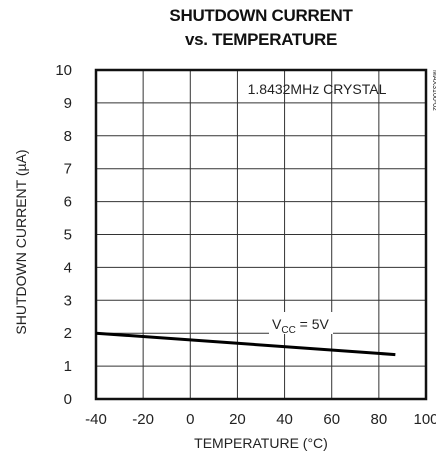  Describe the element at coordinates (63, 70) in the screenshot. I see `y-tick-label: 10` at that location.